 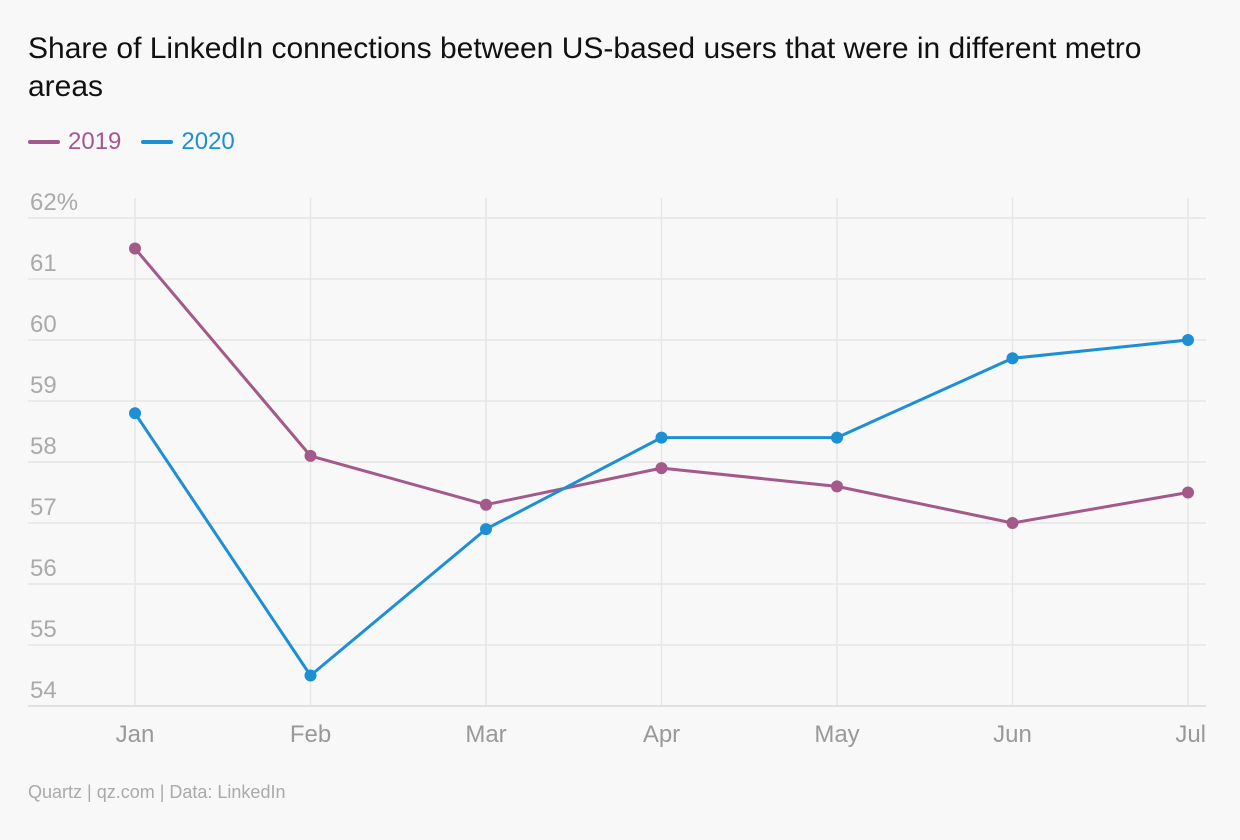 I want to click on x-tick-label: Jul, so click(x=1190, y=734).